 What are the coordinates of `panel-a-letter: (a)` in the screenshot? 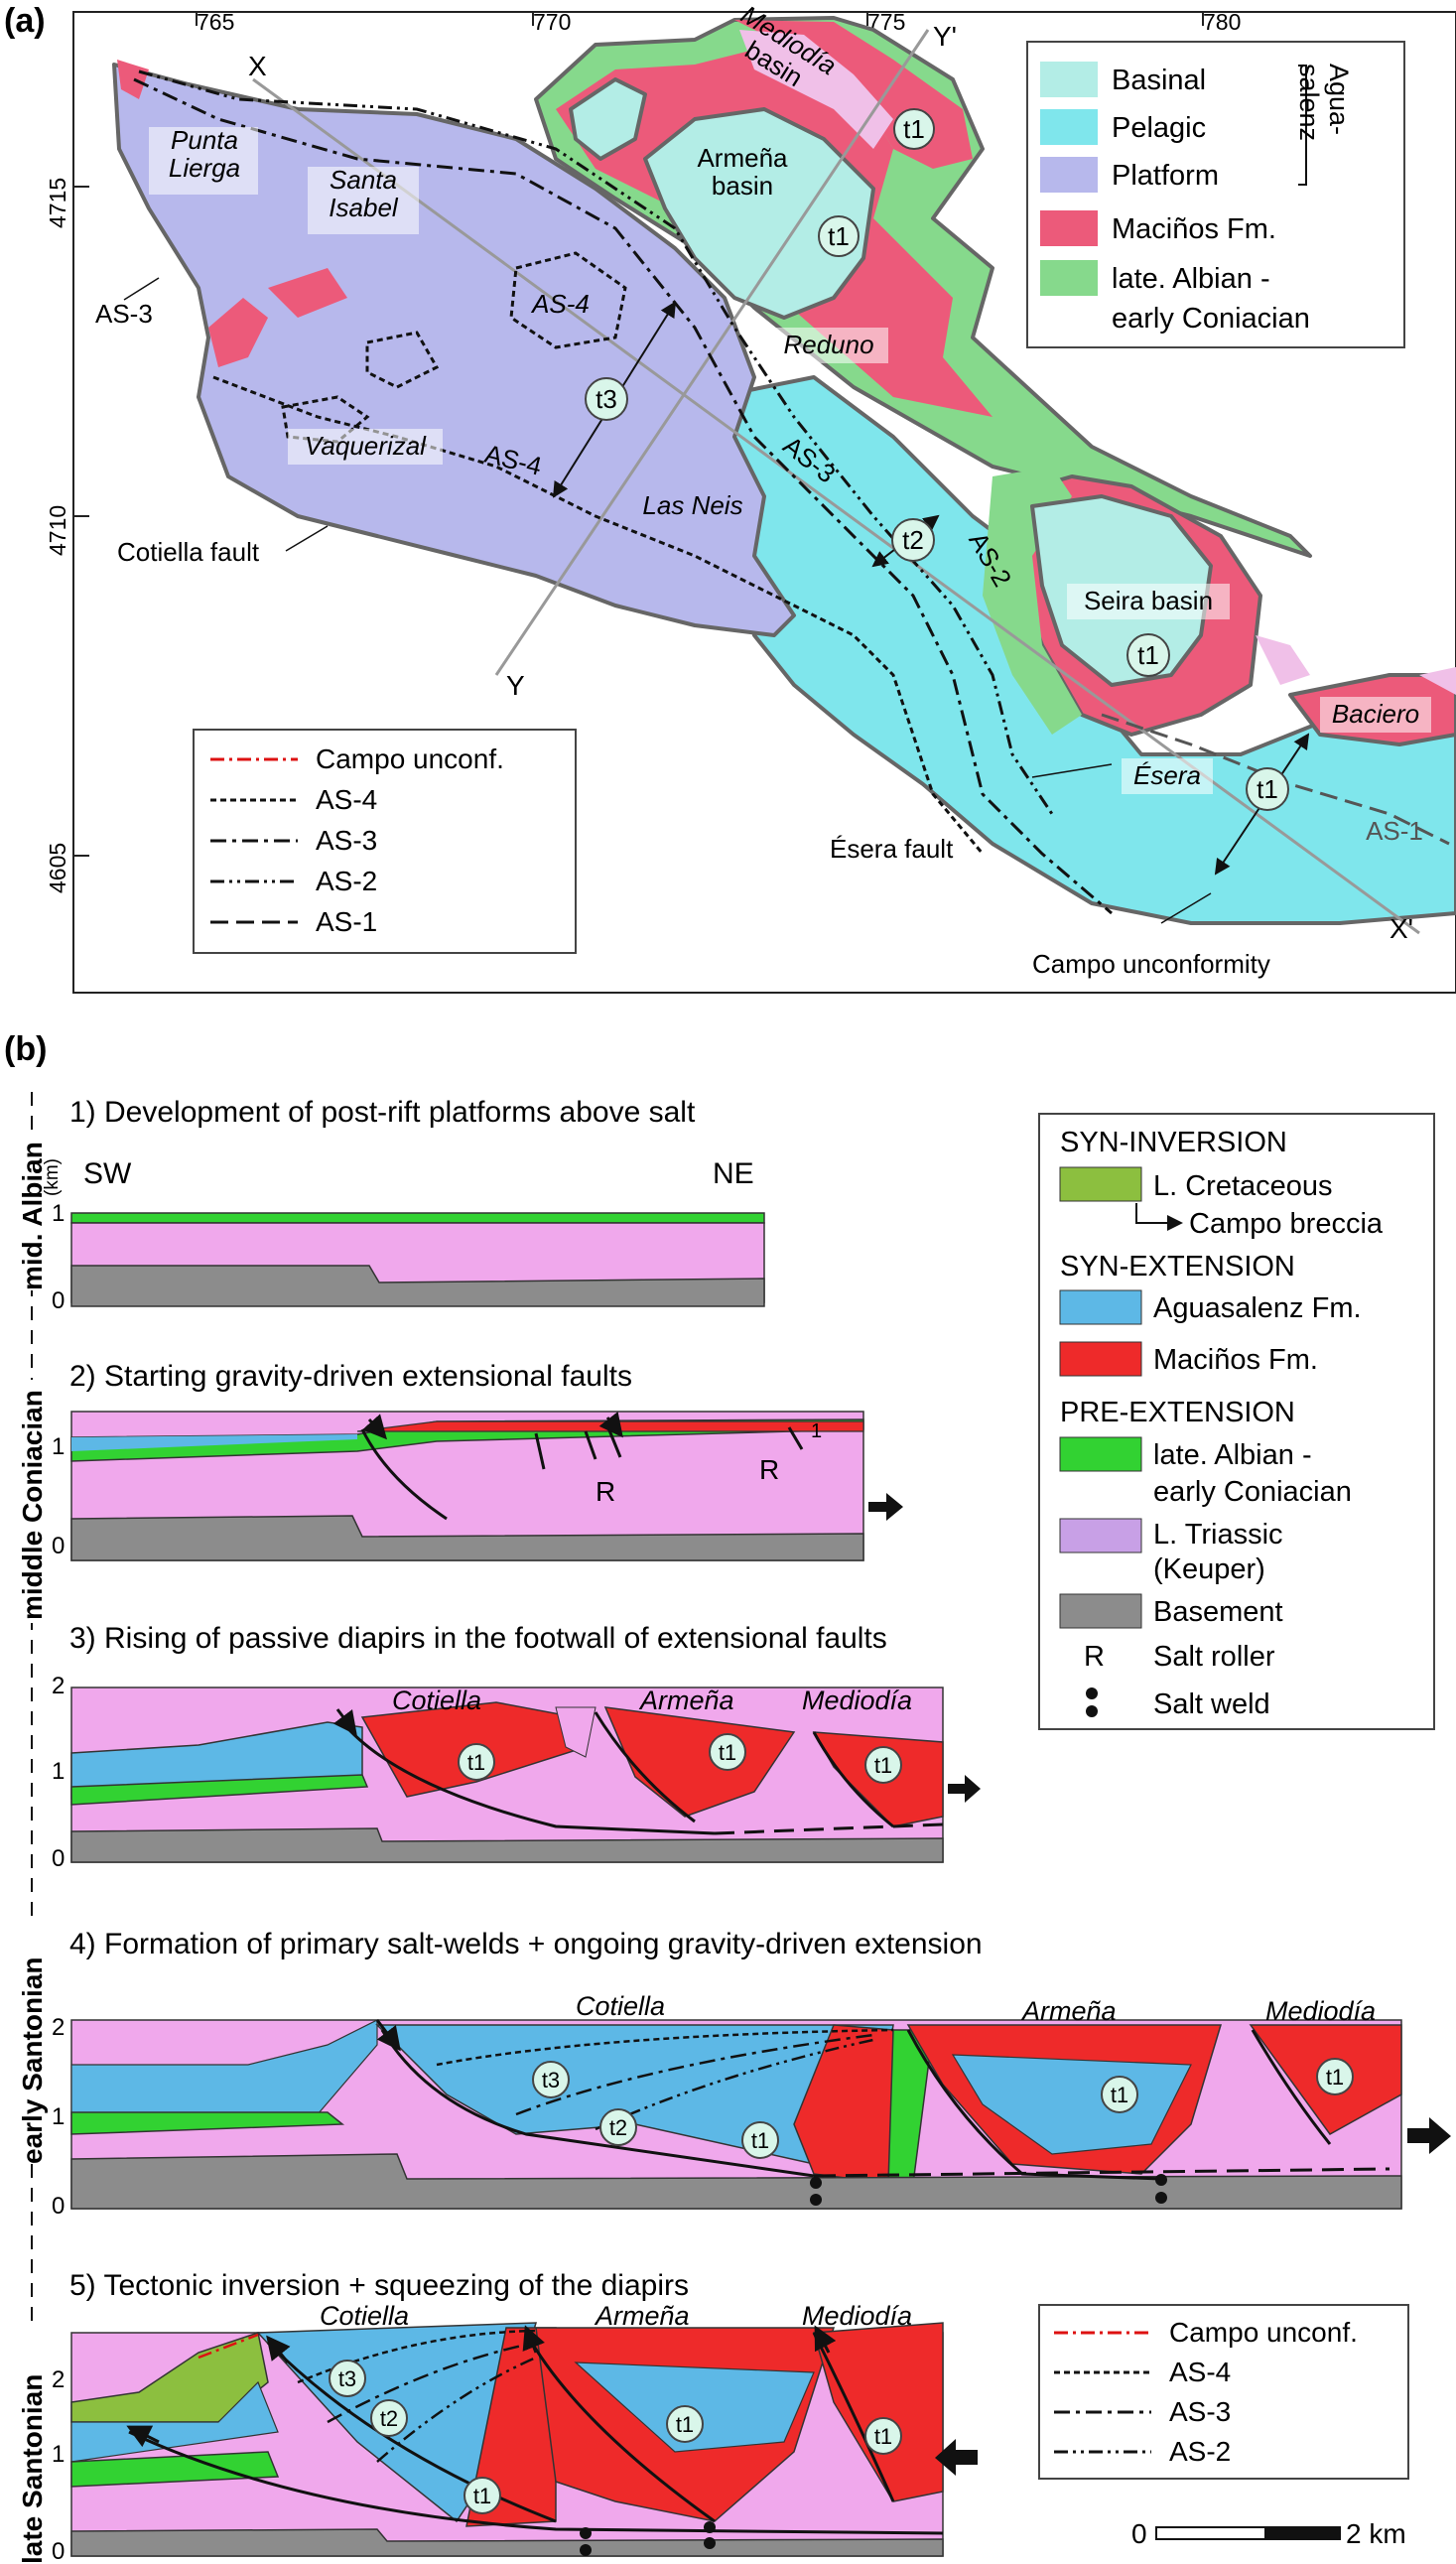 It's located at (25, 21).